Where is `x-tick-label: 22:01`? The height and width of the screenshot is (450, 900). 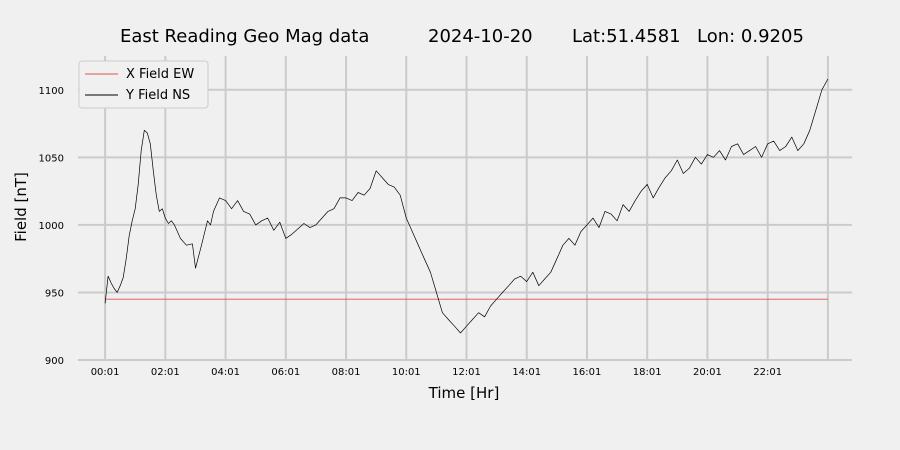 x-tick-label: 22:01 is located at coordinates (767, 372).